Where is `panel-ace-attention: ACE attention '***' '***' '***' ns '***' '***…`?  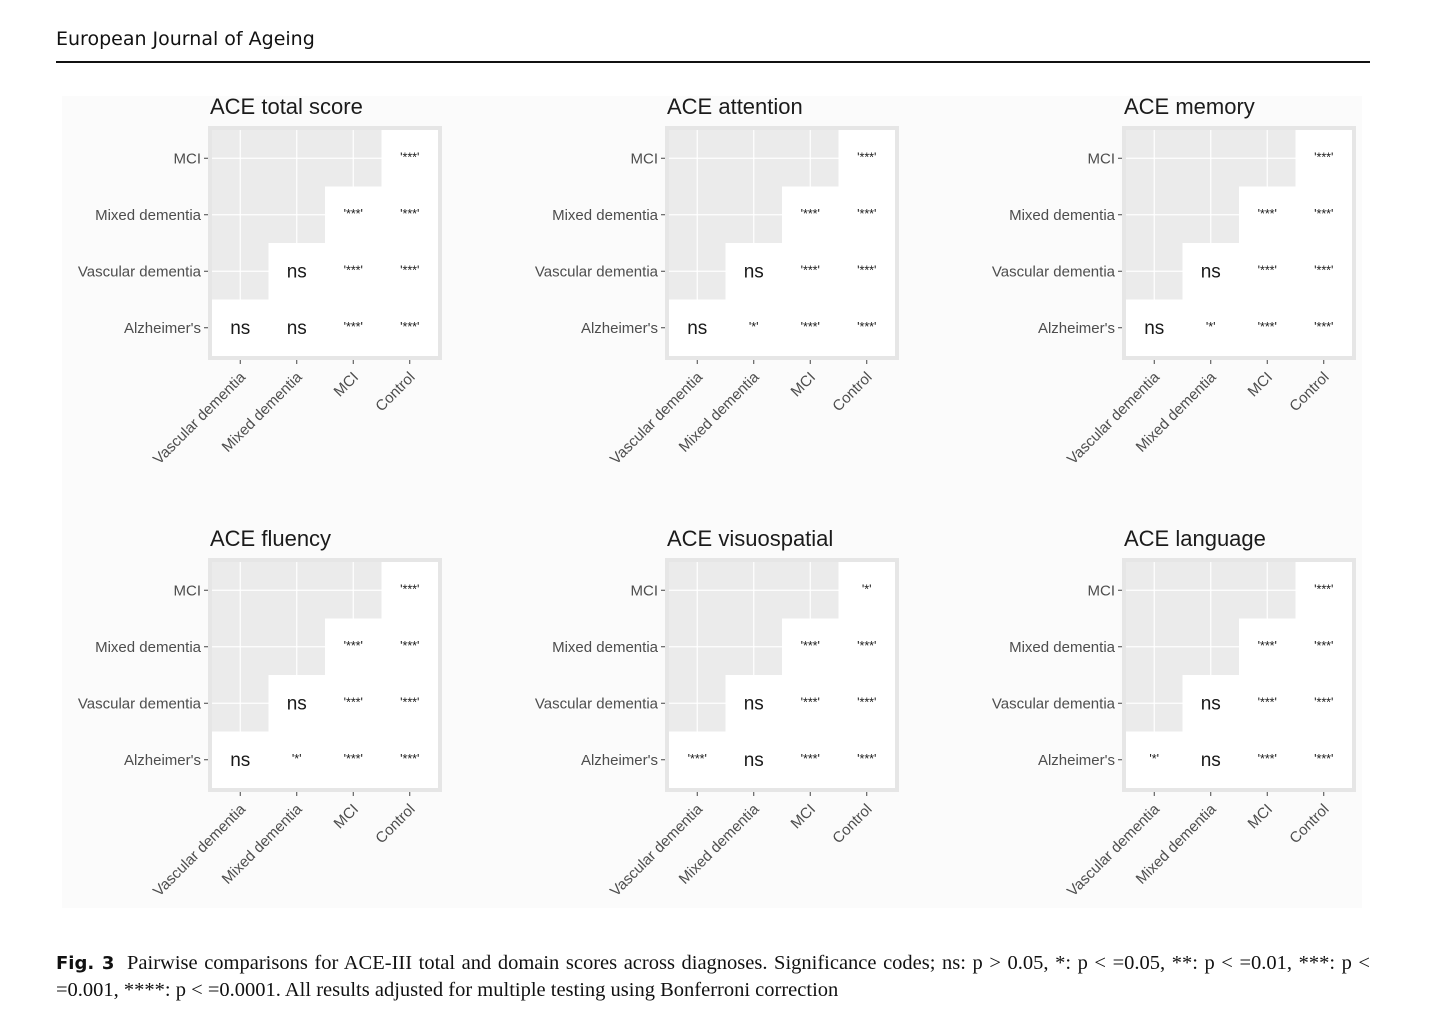 panel-ace-attention: ACE attention '***' '***' '***' ns '***' '***… is located at coordinates (749, 295).